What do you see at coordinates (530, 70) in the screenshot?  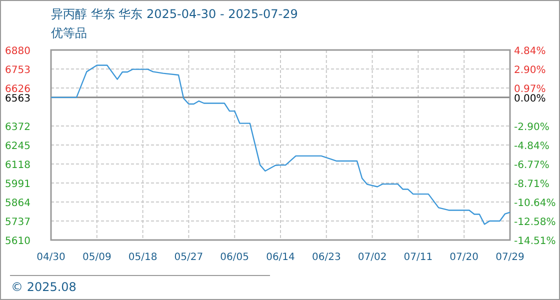 I see `y2-tick-label: 2.90%` at bounding box center [530, 70].